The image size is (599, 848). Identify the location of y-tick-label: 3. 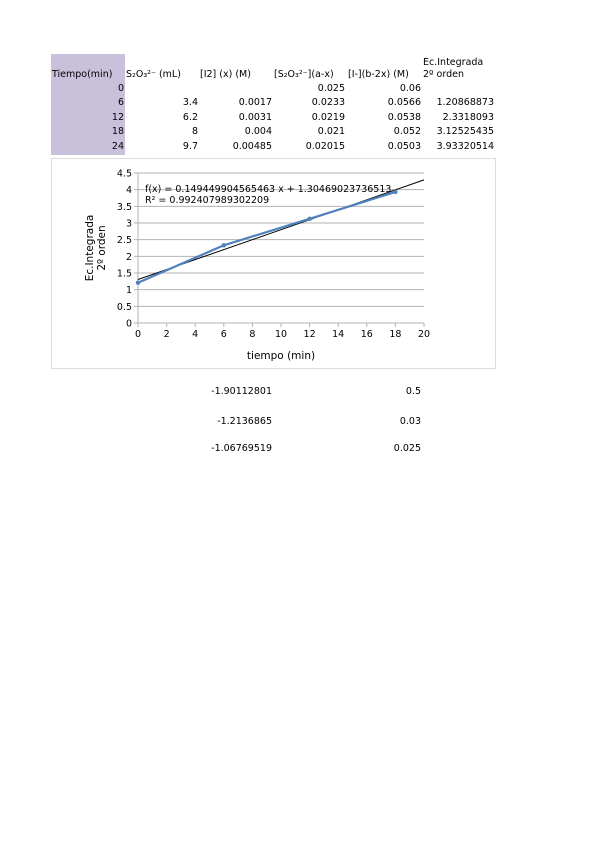
(129, 224).